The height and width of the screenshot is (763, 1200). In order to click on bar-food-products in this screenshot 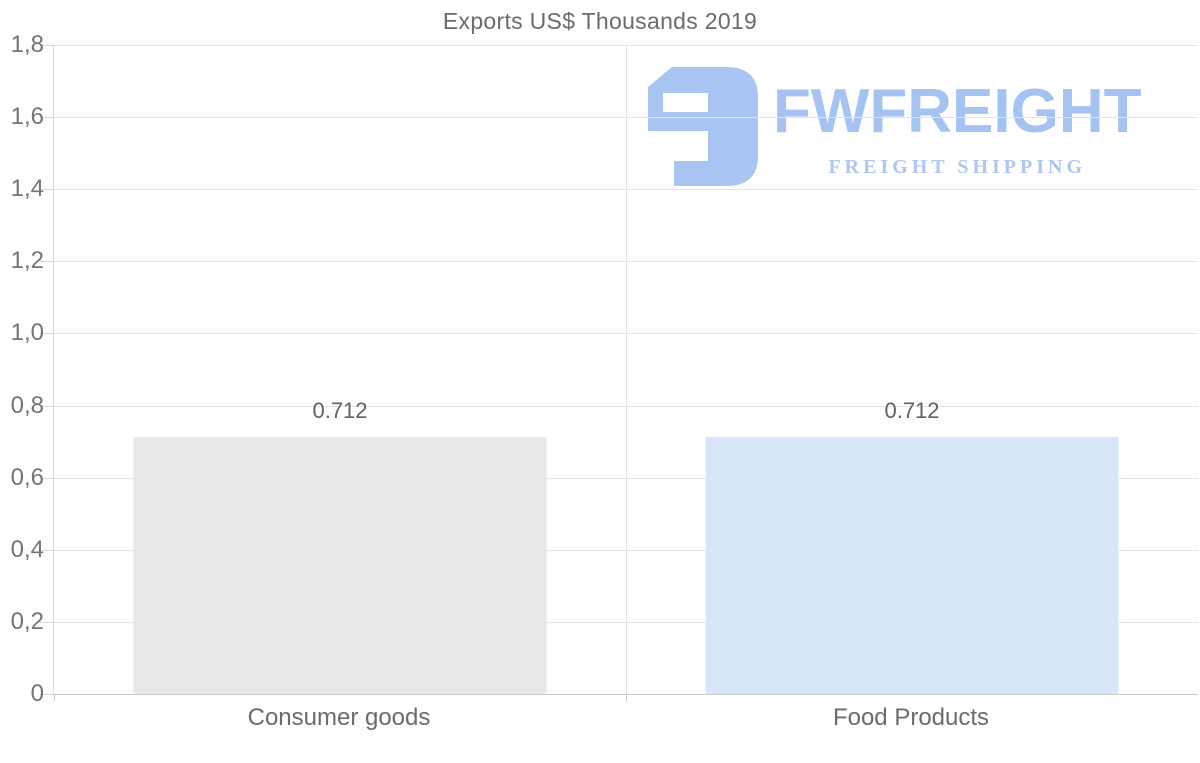, I will do `click(912, 565)`.